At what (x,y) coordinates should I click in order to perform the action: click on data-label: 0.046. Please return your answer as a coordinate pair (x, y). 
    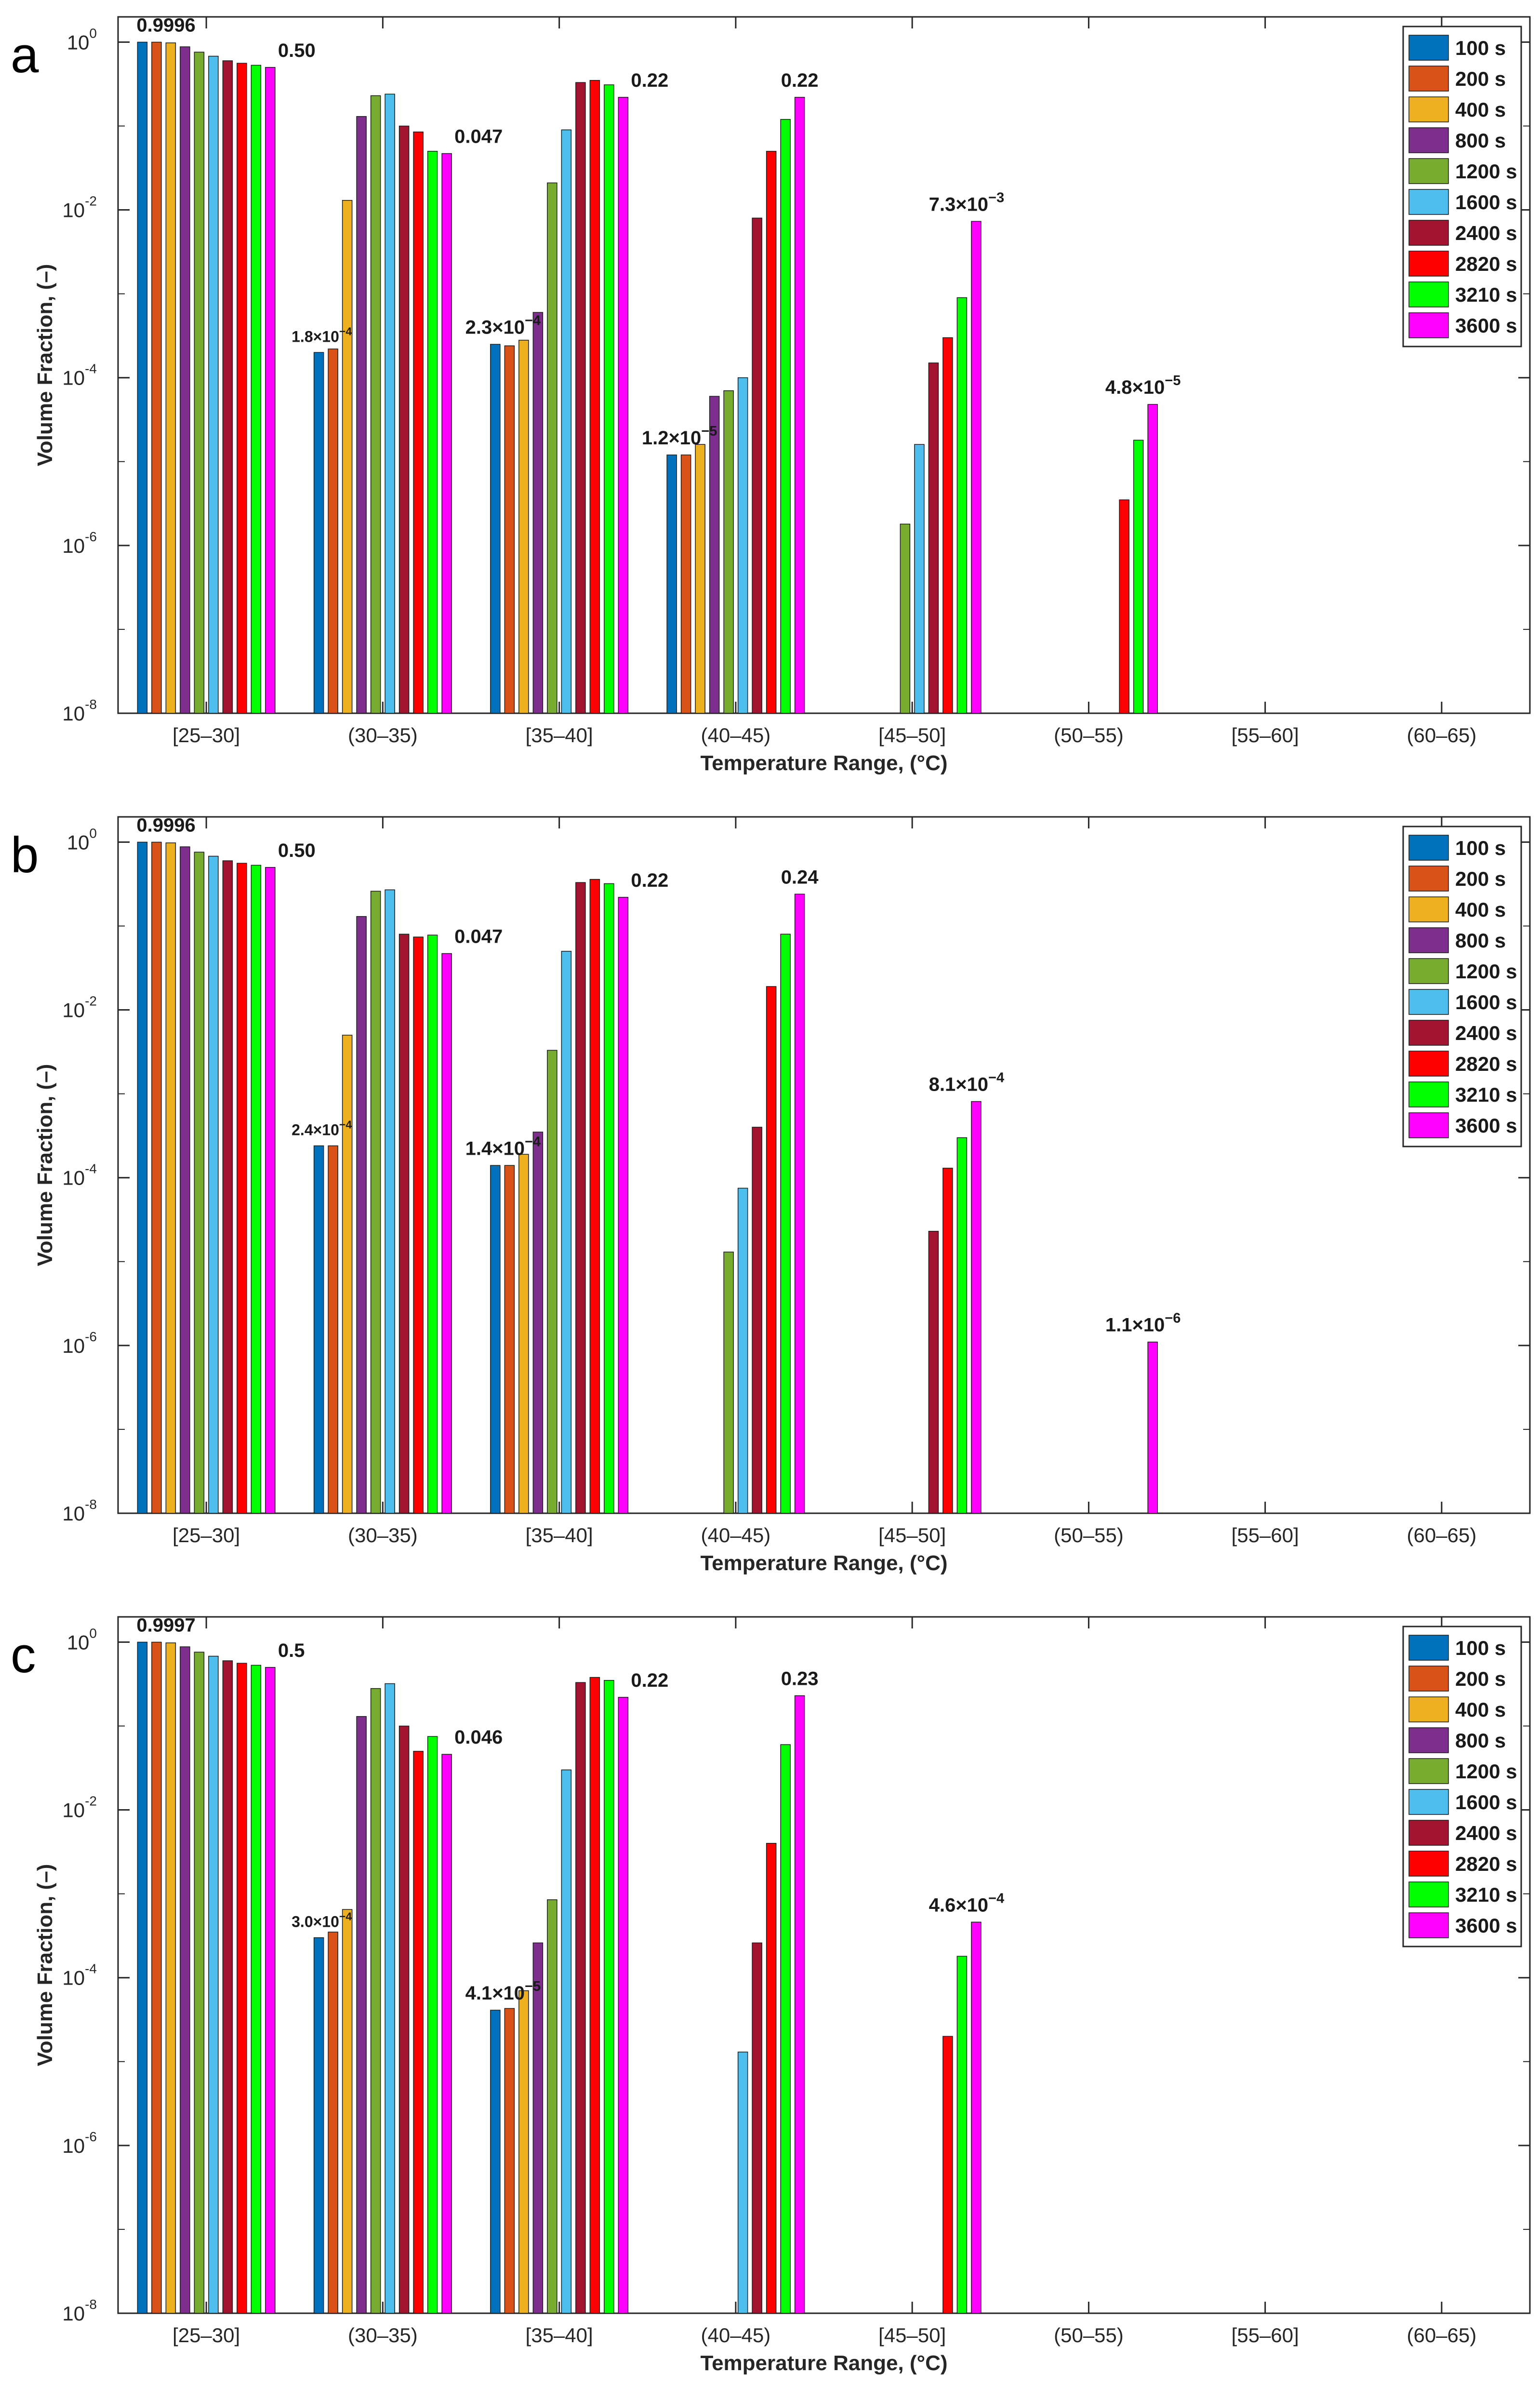
    Looking at the image, I should click on (478, 1738).